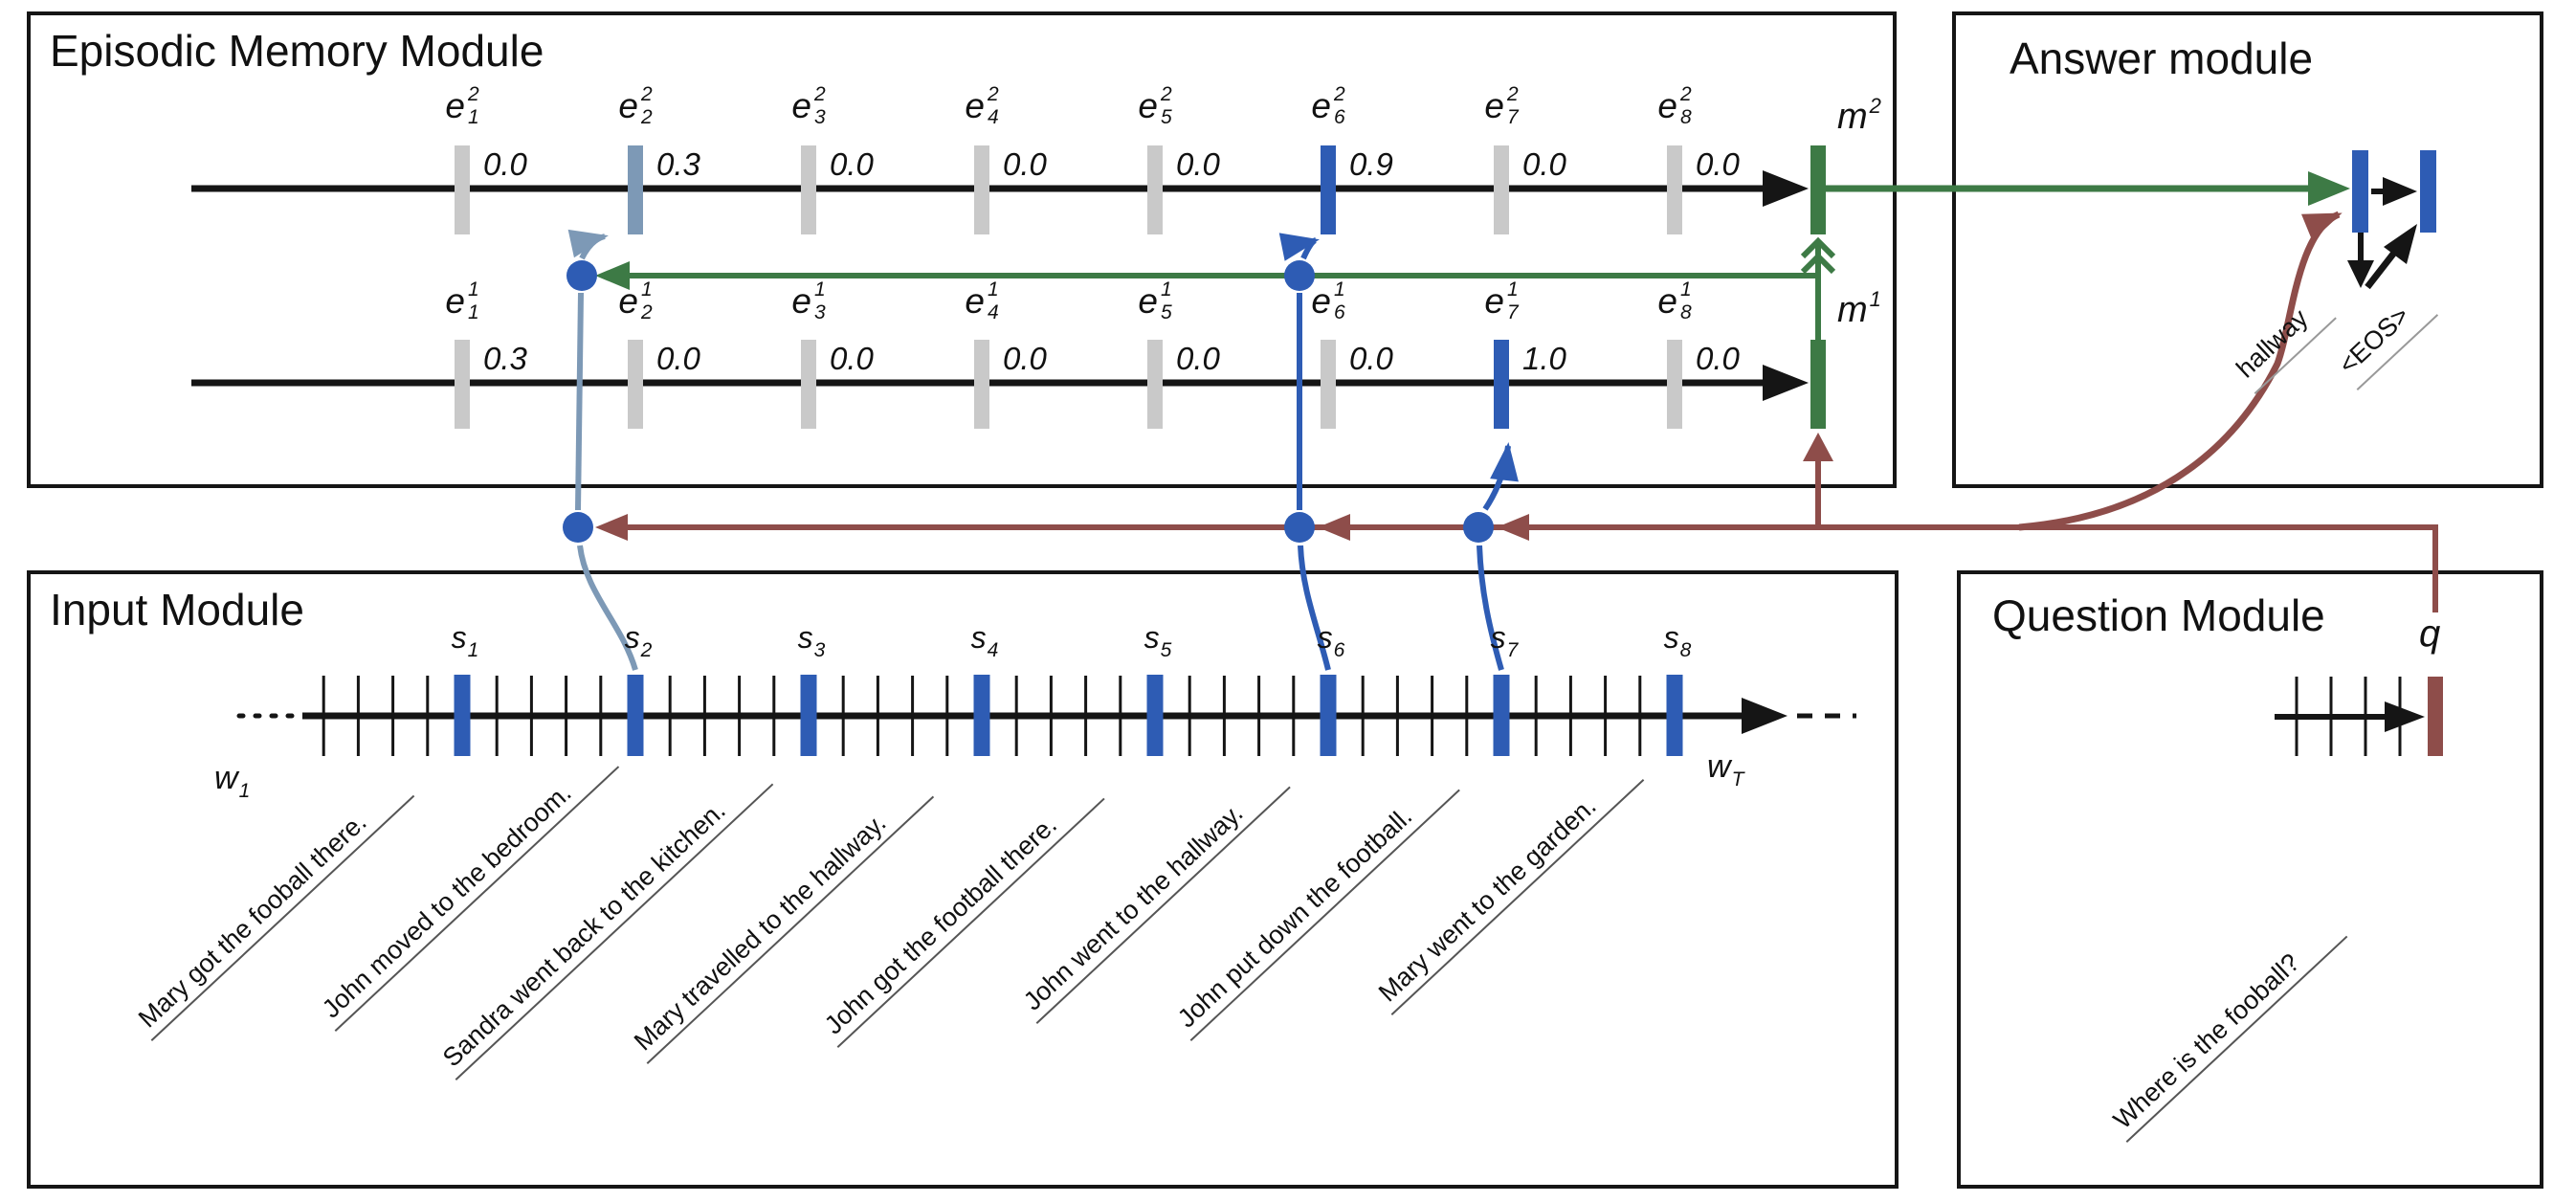 This screenshot has width=2576, height=1202. Describe the element at coordinates (1025, 358) in the screenshot. I see `gate-value-e4-1: 0.0` at that location.